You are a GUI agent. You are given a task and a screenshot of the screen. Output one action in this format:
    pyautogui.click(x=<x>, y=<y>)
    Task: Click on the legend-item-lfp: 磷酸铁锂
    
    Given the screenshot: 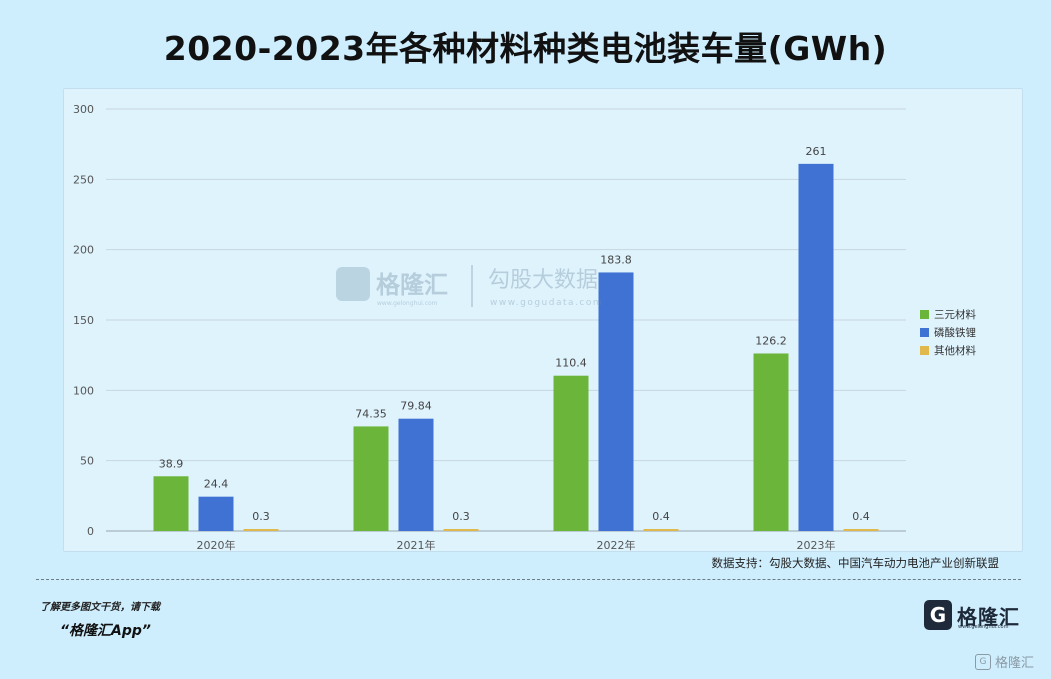 What is the action you would take?
    pyautogui.click(x=948, y=332)
    